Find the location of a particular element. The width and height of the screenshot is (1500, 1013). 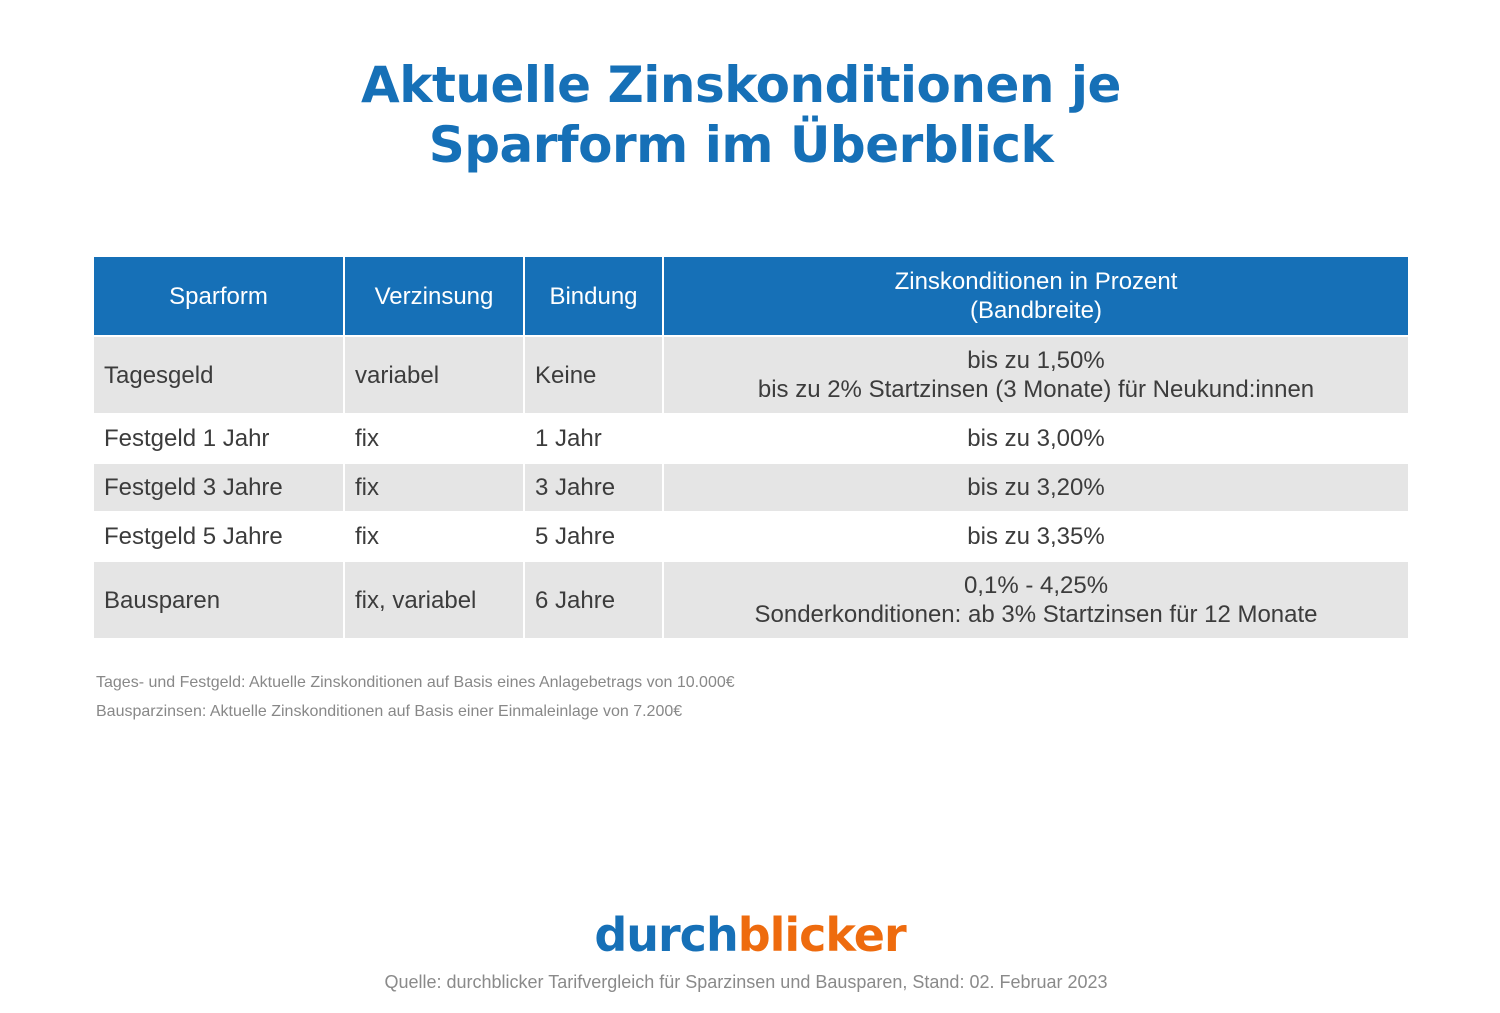

cell-sparform: Festgeld 3 Jahre is located at coordinates (218, 487).